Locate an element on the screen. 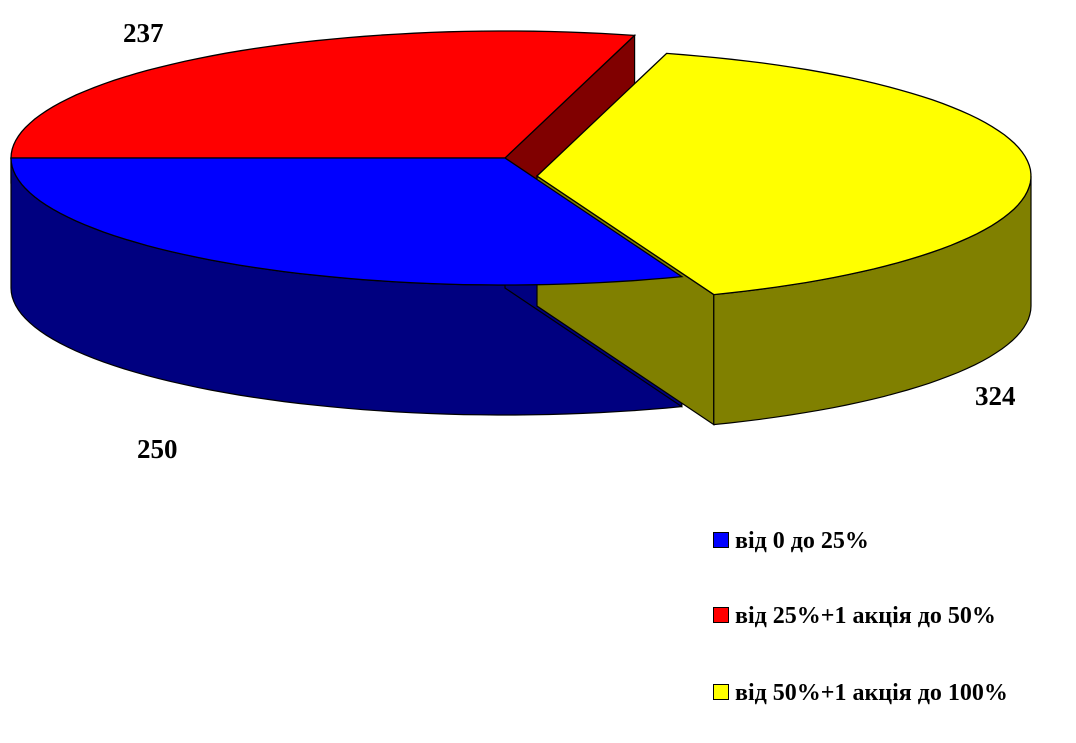 This screenshot has height=743, width=1076. legend-label: від 50%+1 акція до 100% is located at coordinates (871, 693).